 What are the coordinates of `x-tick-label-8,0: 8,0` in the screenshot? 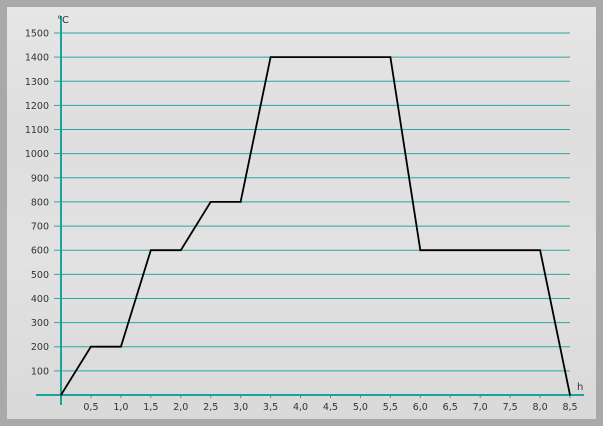 It's located at (540, 407).